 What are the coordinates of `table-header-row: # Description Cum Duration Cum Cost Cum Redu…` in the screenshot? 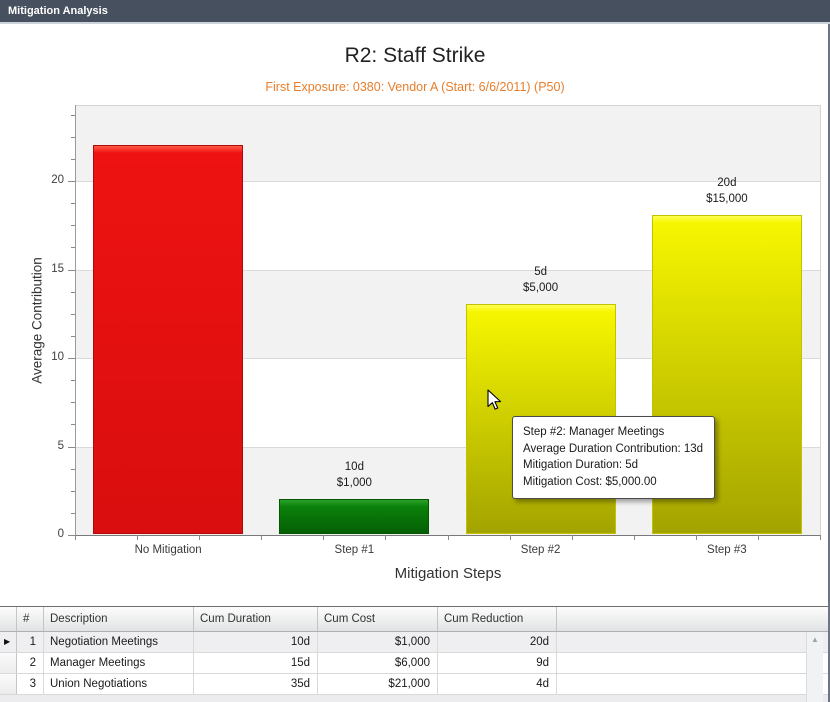 It's located at (415, 619).